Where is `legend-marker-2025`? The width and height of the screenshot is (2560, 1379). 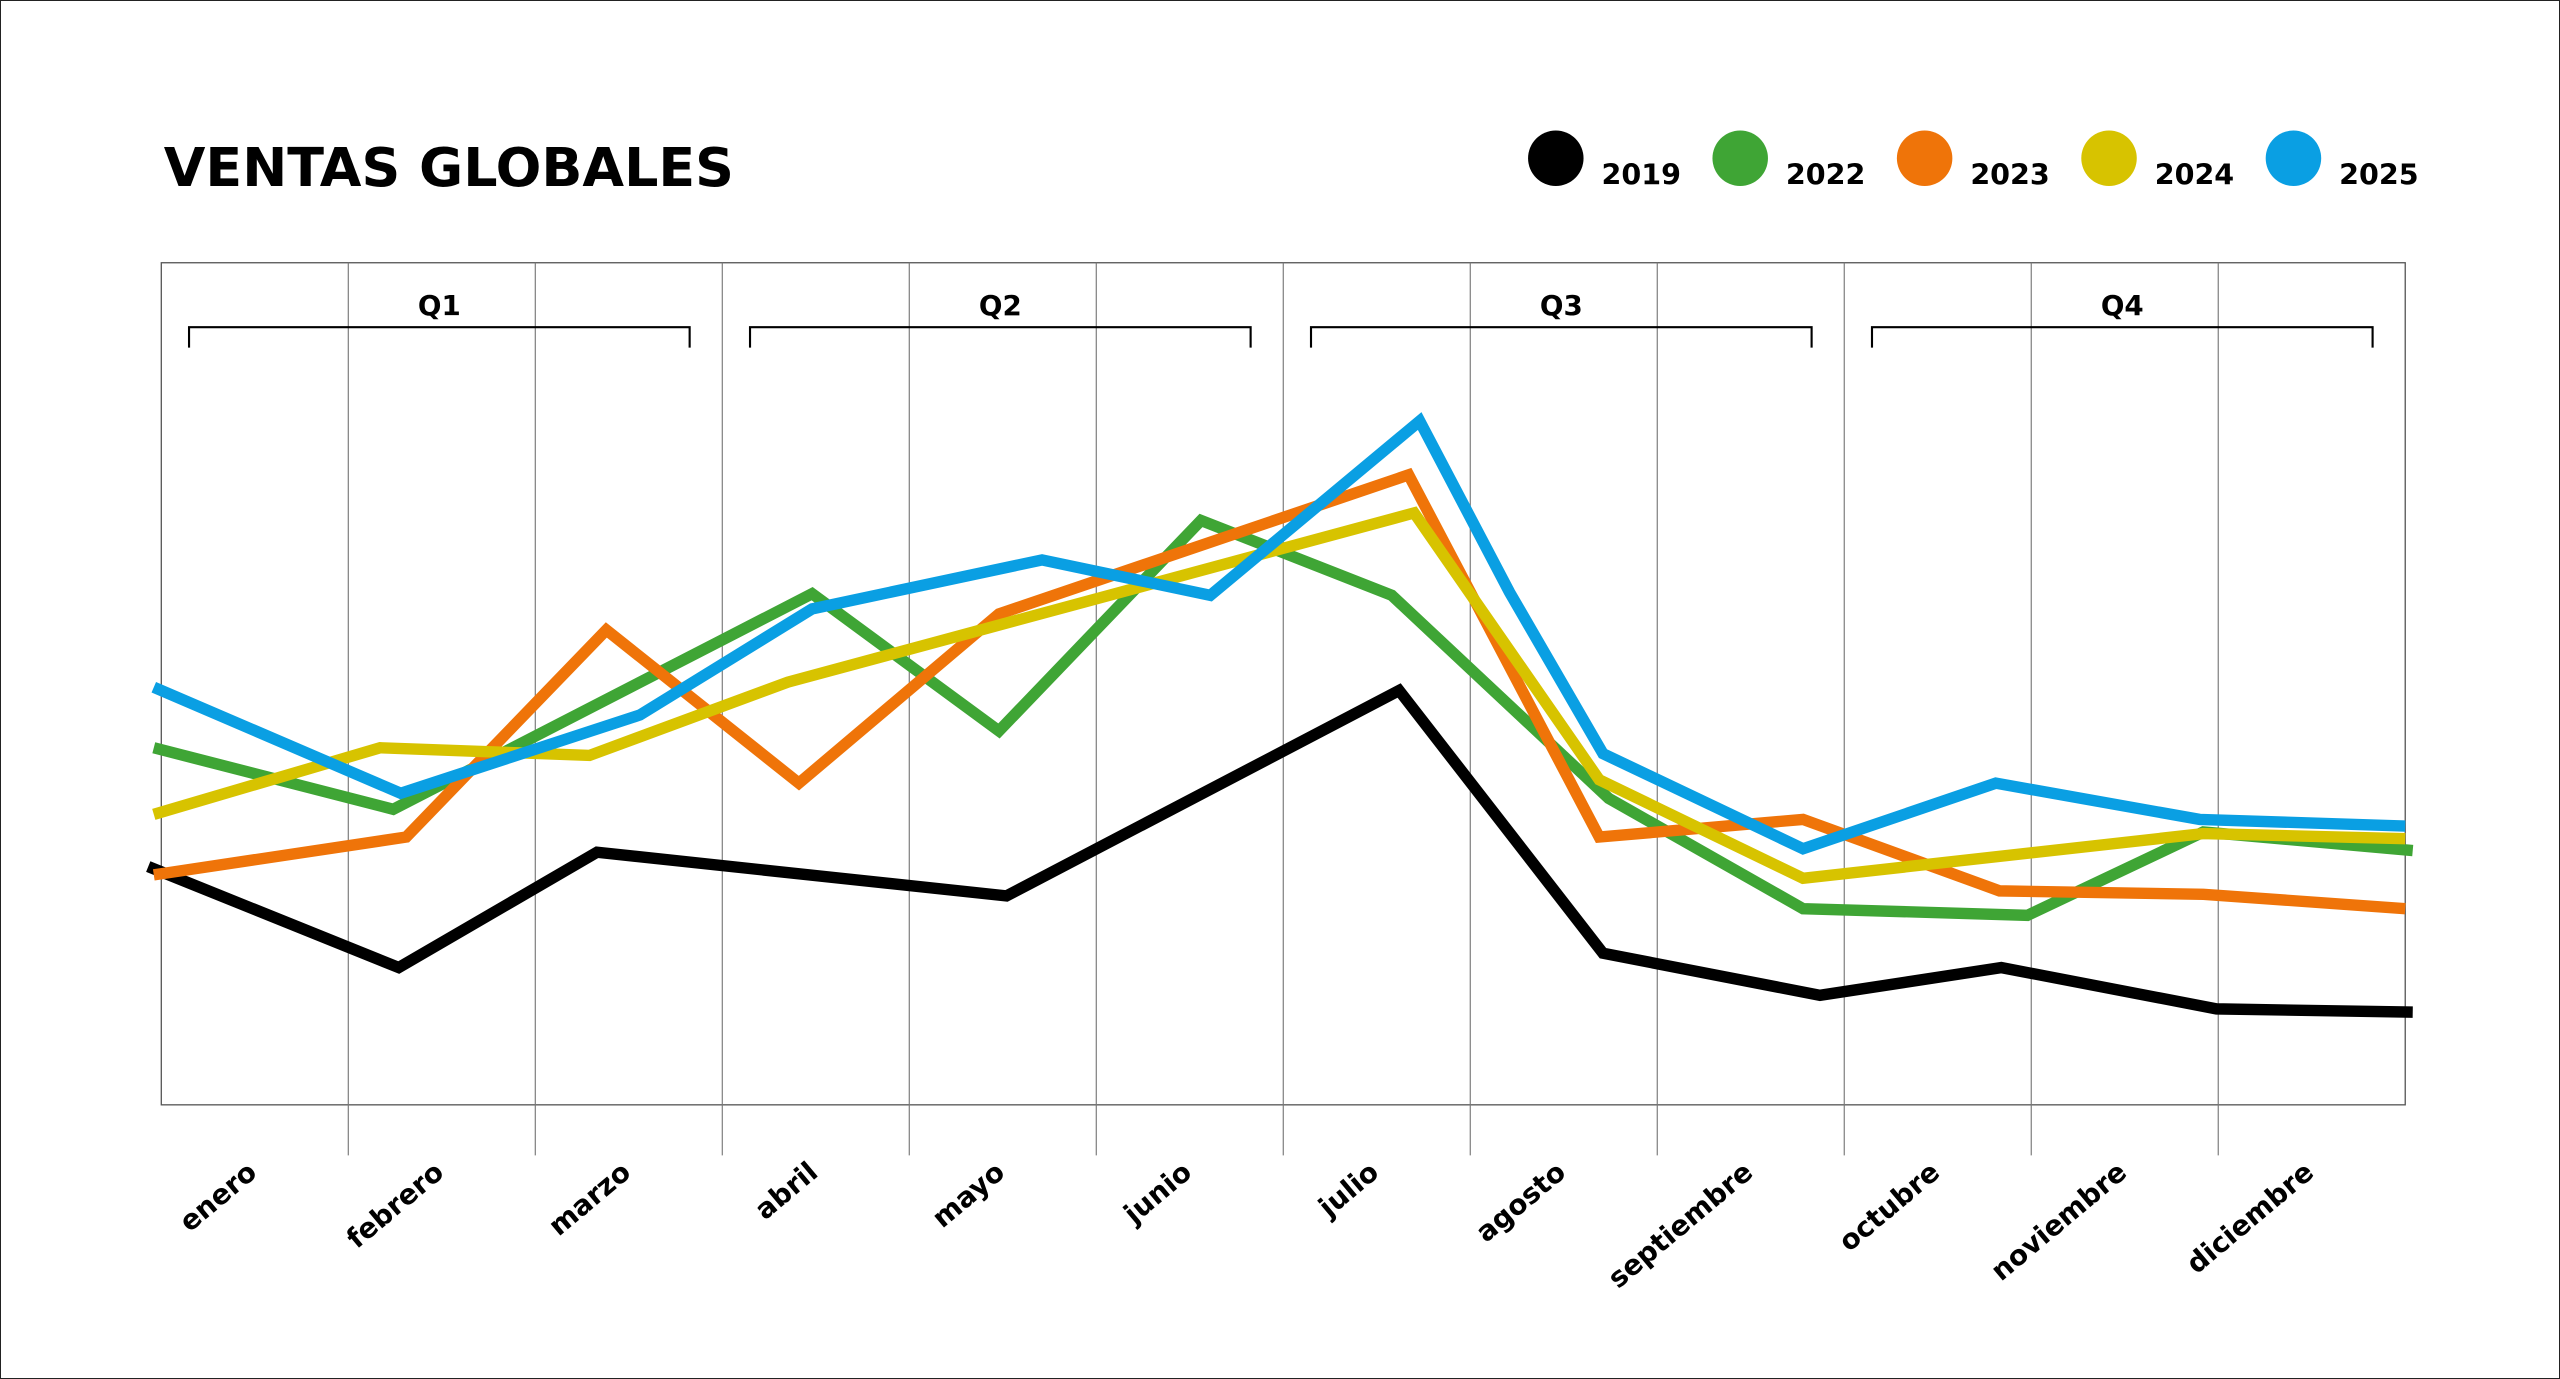
legend-marker-2025 is located at coordinates (2293, 158).